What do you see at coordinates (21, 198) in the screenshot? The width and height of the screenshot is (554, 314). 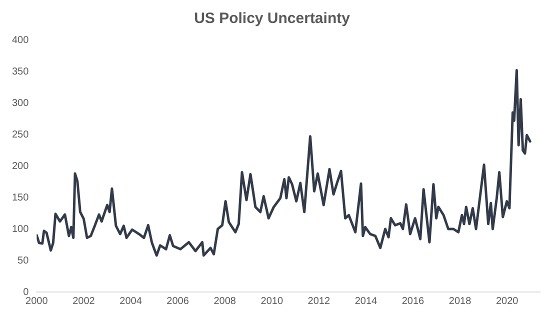 I see `y-tick-label: 150` at bounding box center [21, 198].